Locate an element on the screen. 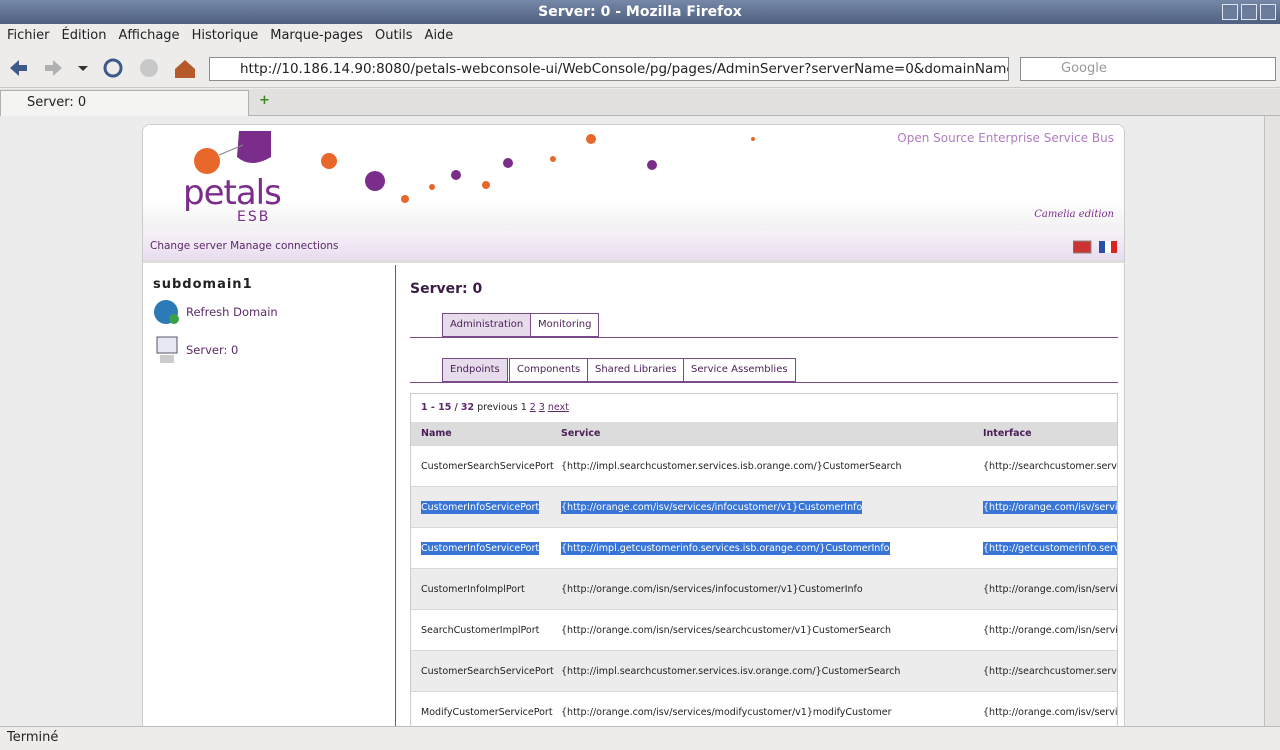 The image size is (1280, 750). history-dropdown is located at coordinates (83, 68).